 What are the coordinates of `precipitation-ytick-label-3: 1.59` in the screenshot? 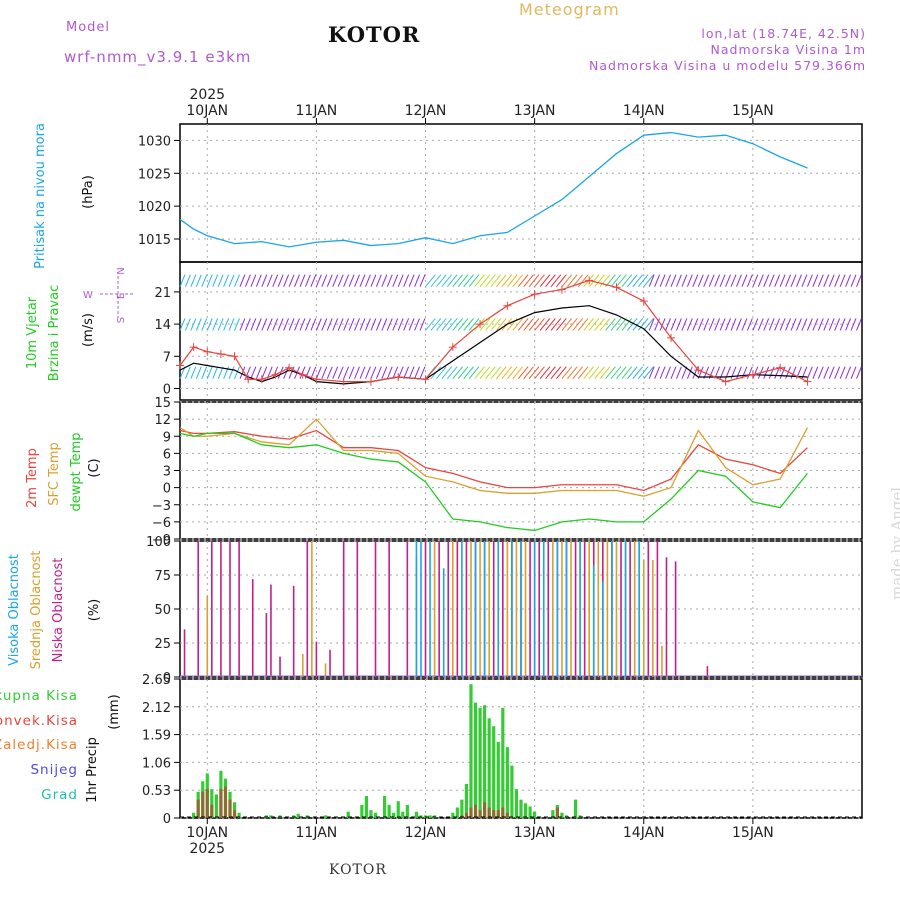 It's located at (156, 736).